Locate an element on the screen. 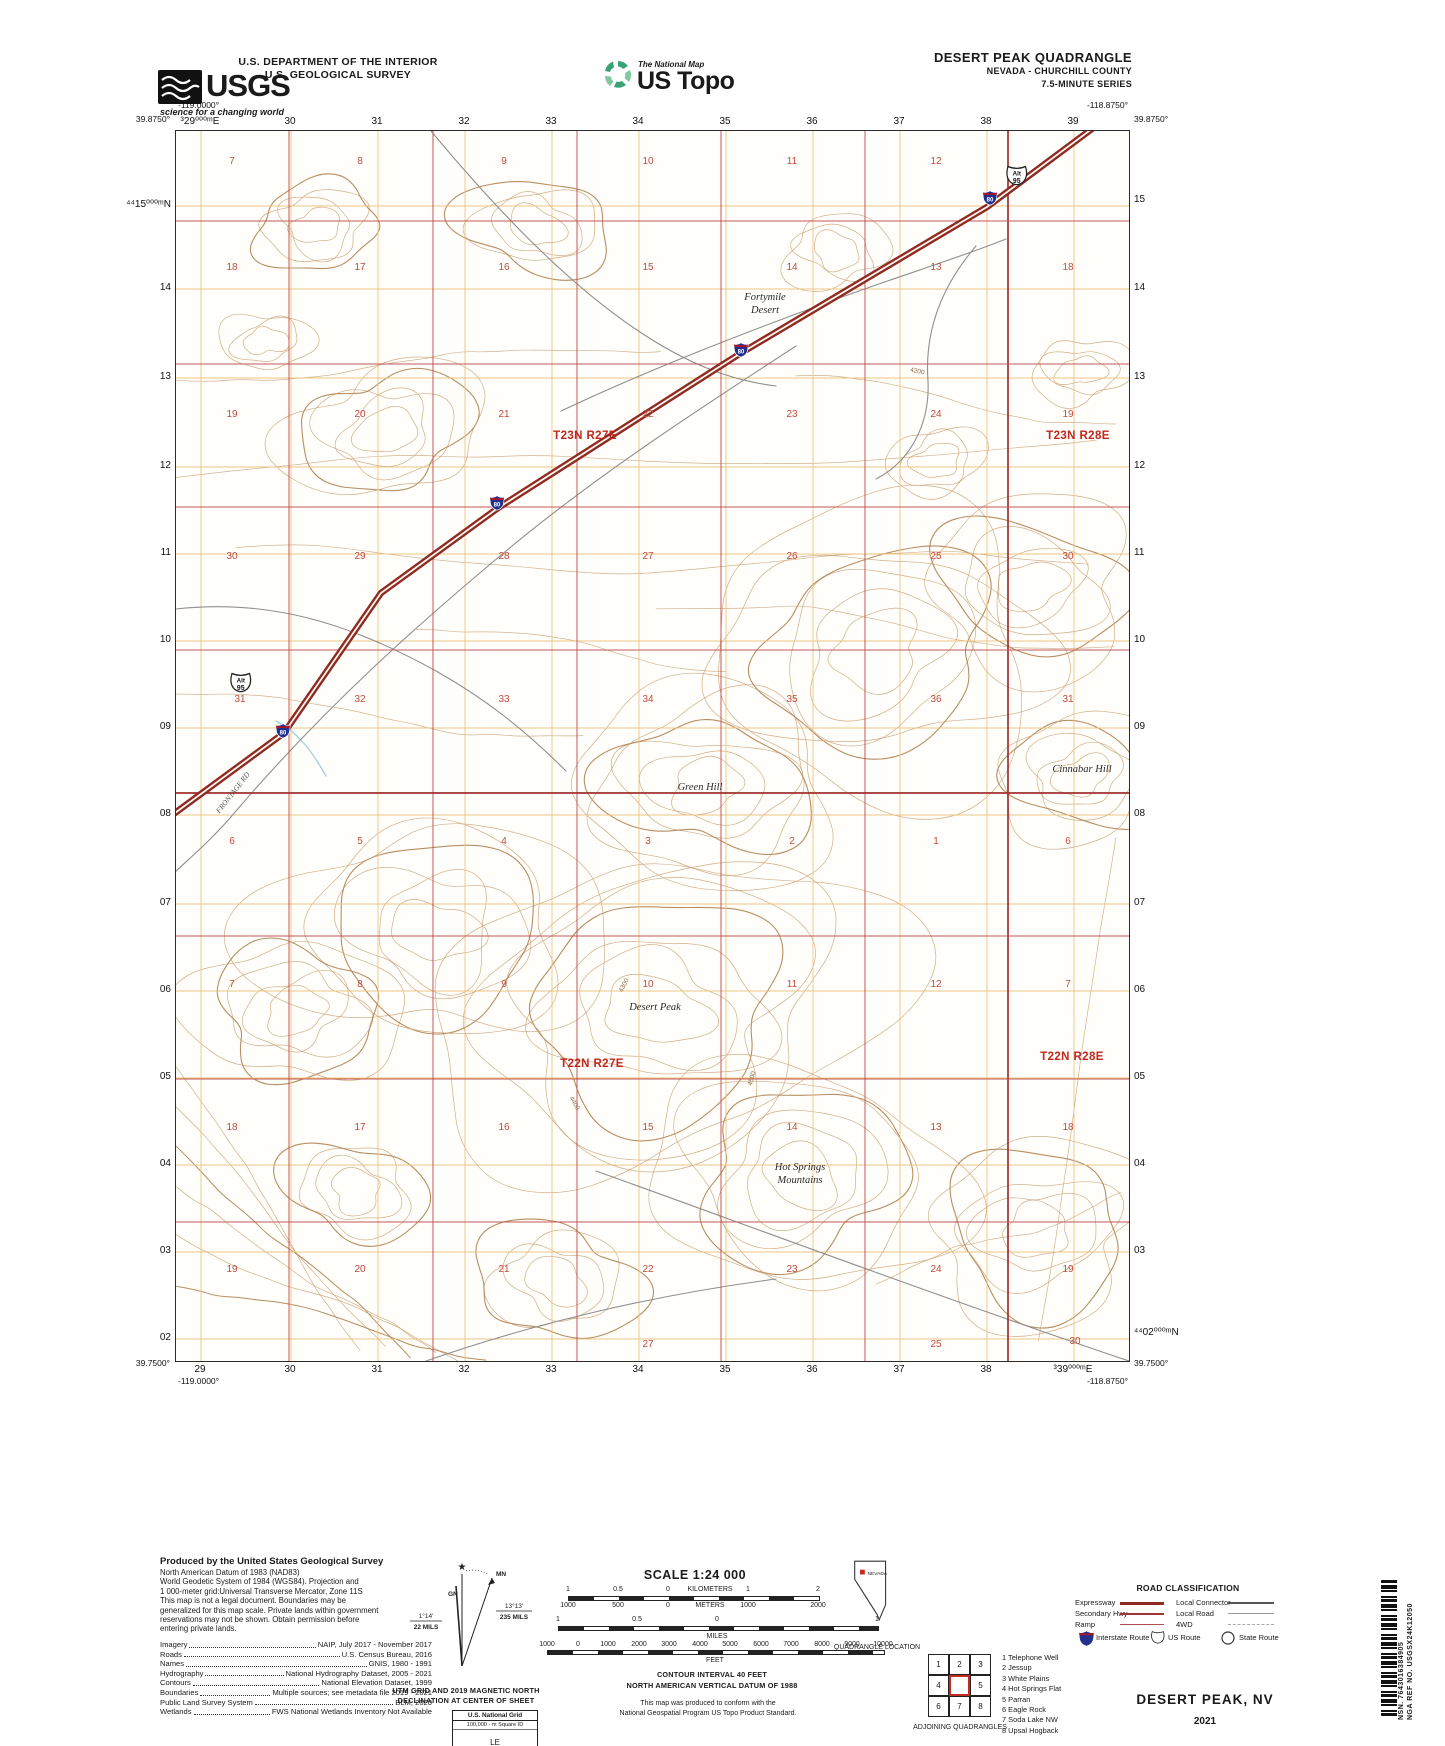 The image size is (1445, 1746). production-note-line: North American Datum of 1983 (NAD83) is located at coordinates (230, 1572).